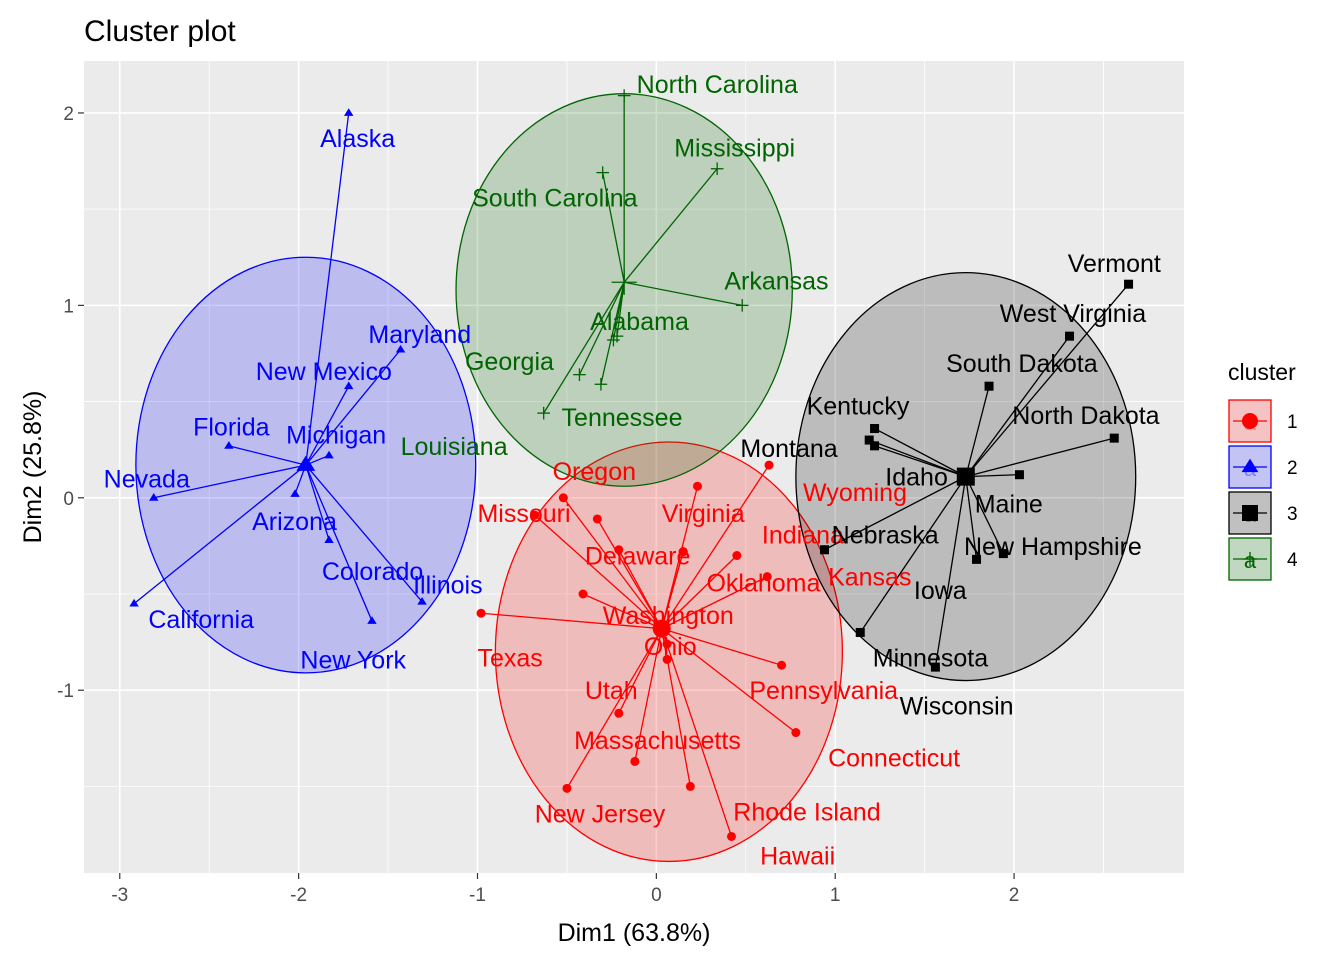 The image size is (1344, 960). I want to click on y-tick-label: 2, so click(68, 114).